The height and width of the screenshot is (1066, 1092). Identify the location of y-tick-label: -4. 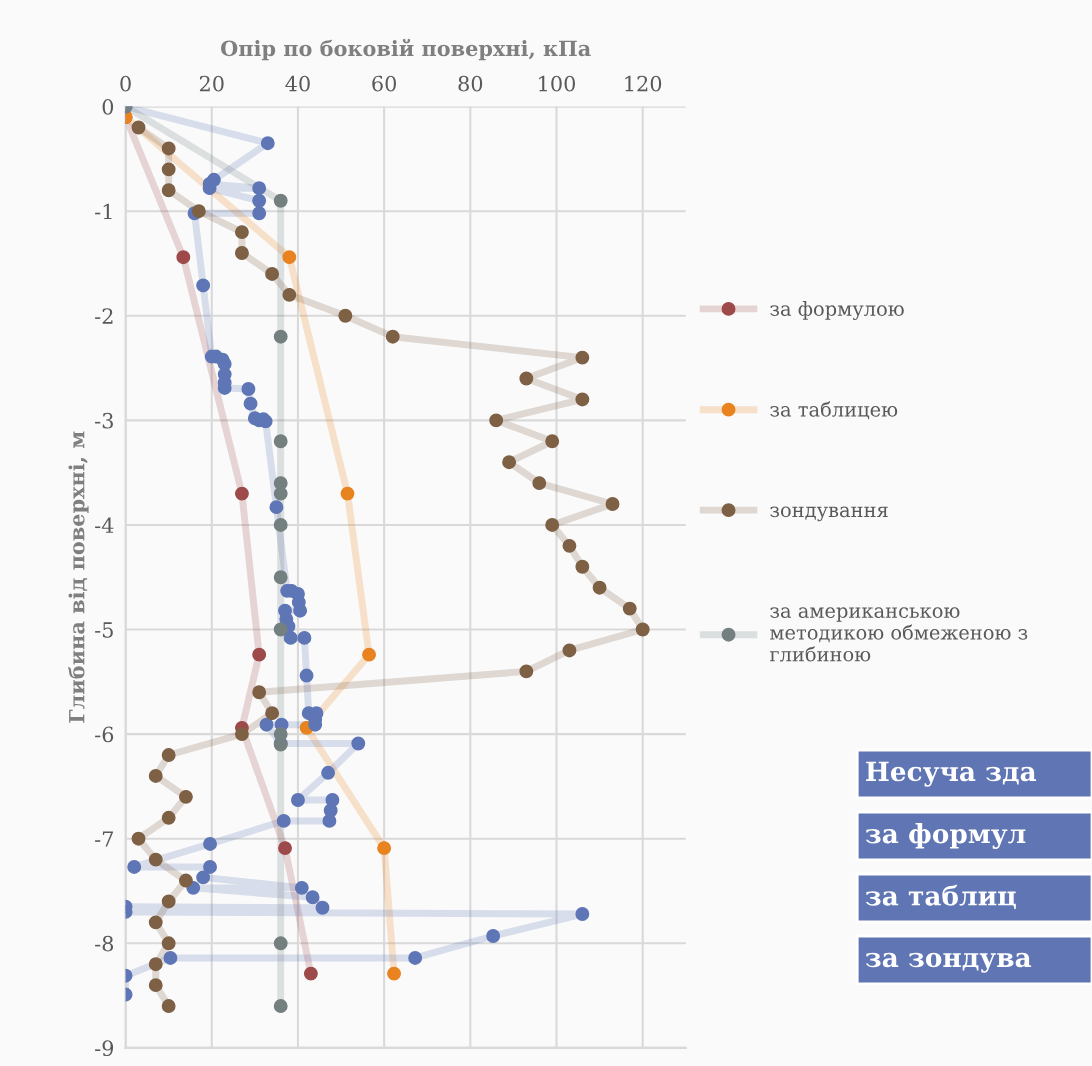
(104, 525).